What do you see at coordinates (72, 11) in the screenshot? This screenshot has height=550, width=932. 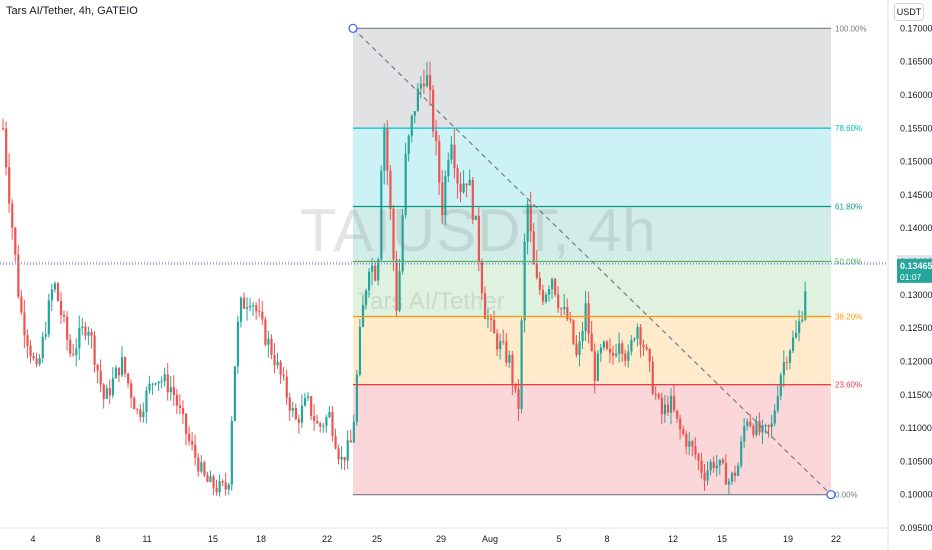 I see `chart-title: Tars AI/Tether, 4h, GATEIO` at bounding box center [72, 11].